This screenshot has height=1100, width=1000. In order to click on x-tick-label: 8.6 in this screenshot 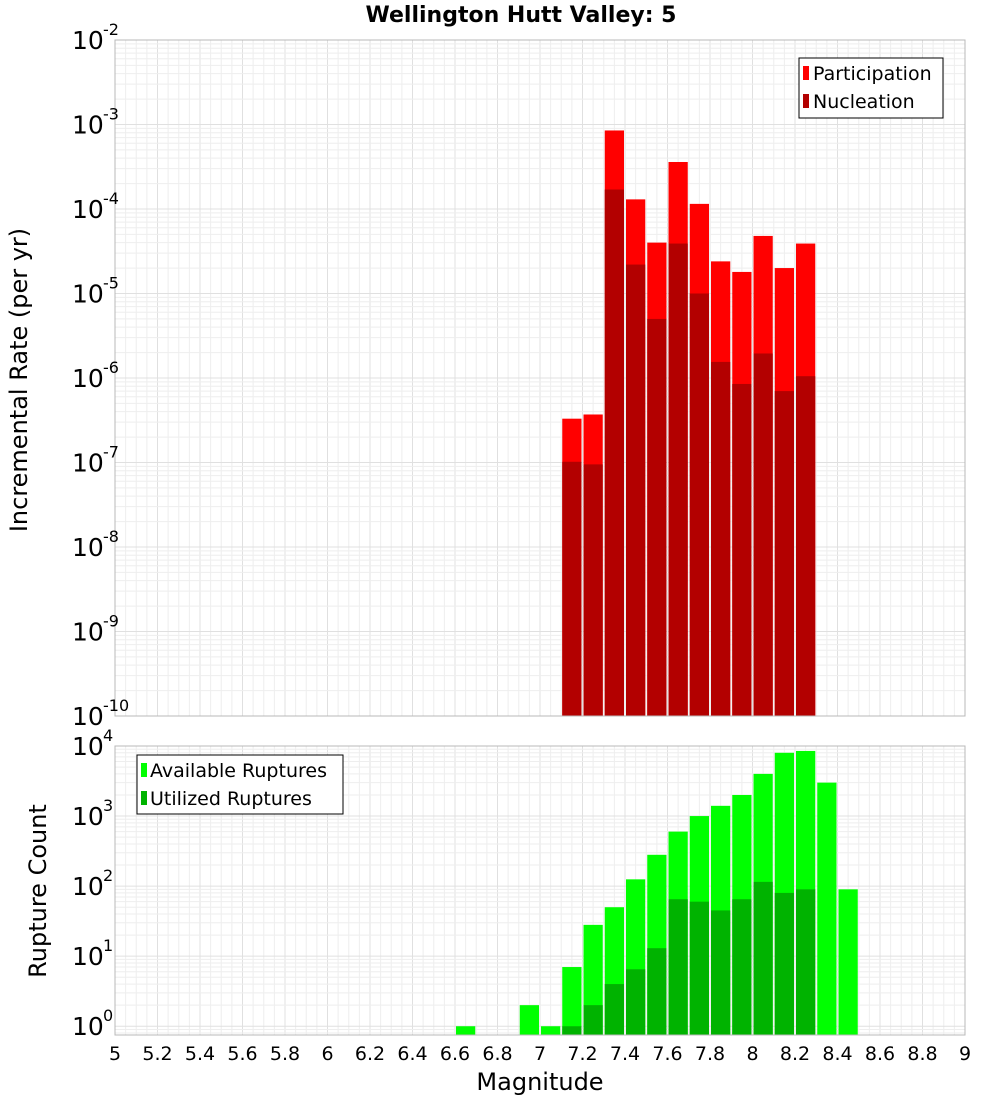, I will do `click(880, 1054)`.